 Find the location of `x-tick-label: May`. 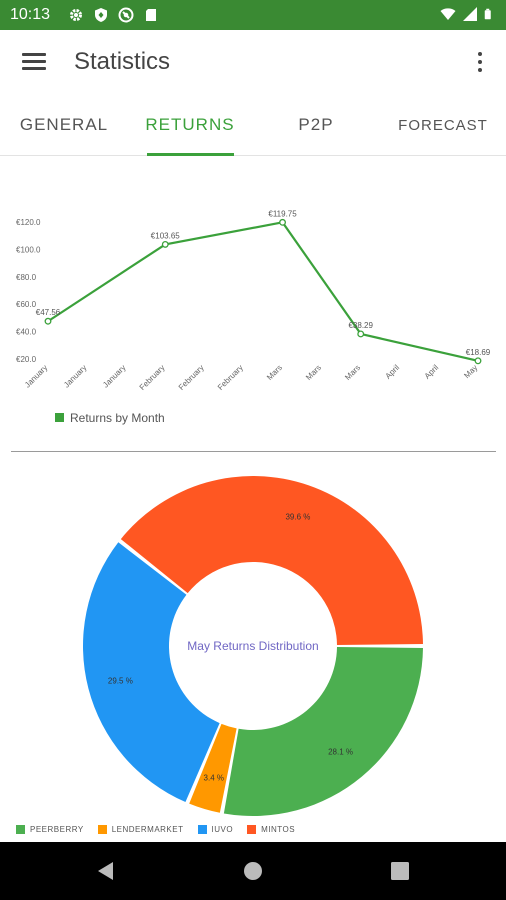

x-tick-label: May is located at coordinates (470, 371).